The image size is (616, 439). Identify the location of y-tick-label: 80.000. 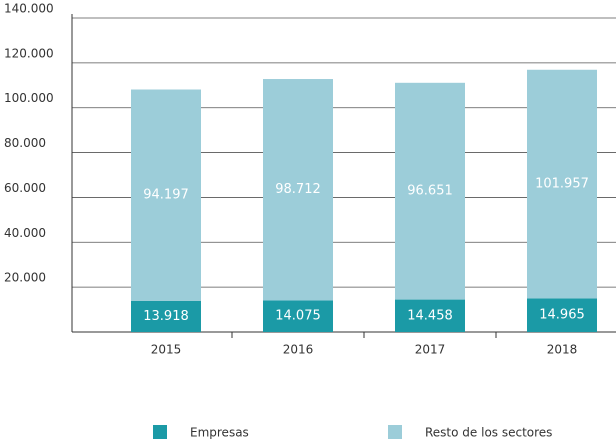
(25, 143).